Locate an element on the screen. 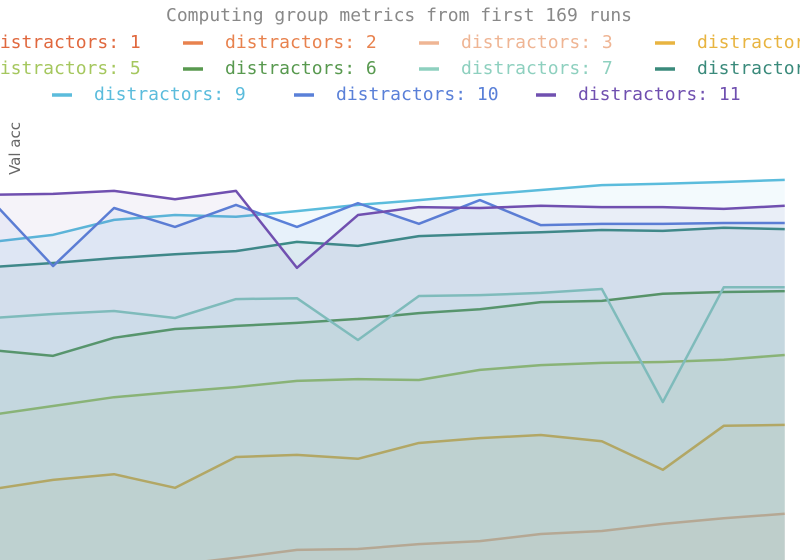 The width and height of the screenshot is (800, 560). legend-label: distractors: 11 is located at coordinates (659, 94).